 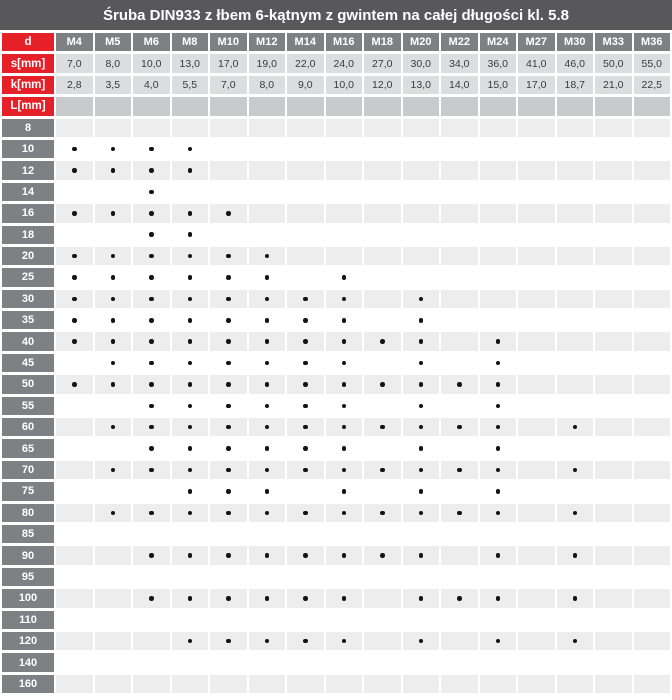 I want to click on availability-cell-35-M24, so click(x=497, y=320).